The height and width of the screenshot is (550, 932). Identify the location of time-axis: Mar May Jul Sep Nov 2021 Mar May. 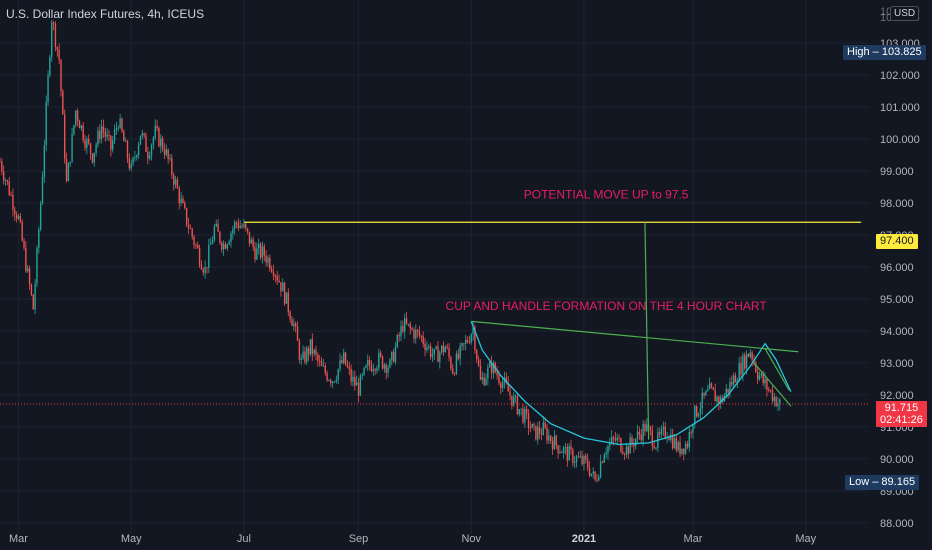
(413, 539).